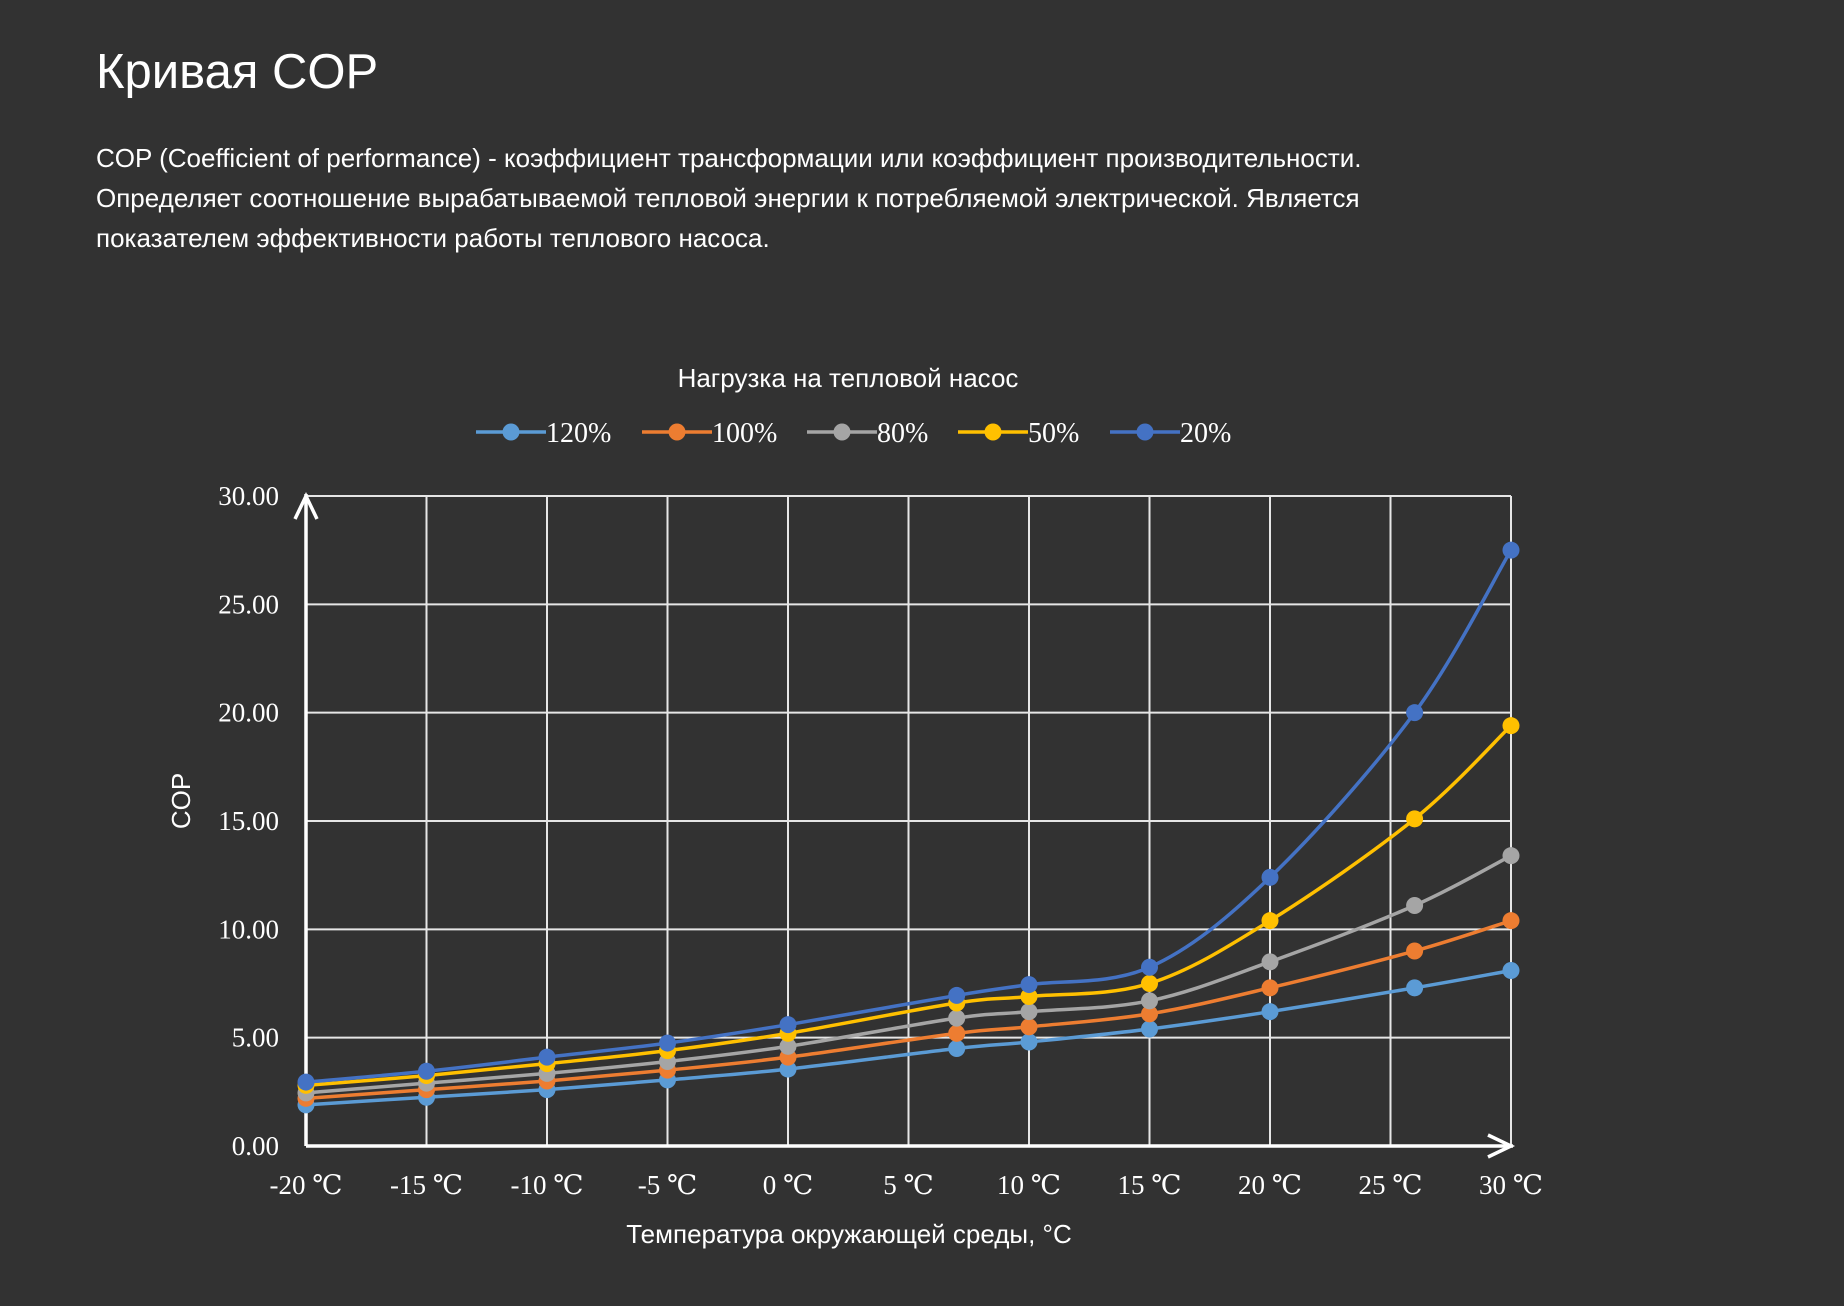 Image resolution: width=1844 pixels, height=1306 pixels. What do you see at coordinates (248, 821) in the screenshot?
I see `y-tick-label: 15.00` at bounding box center [248, 821].